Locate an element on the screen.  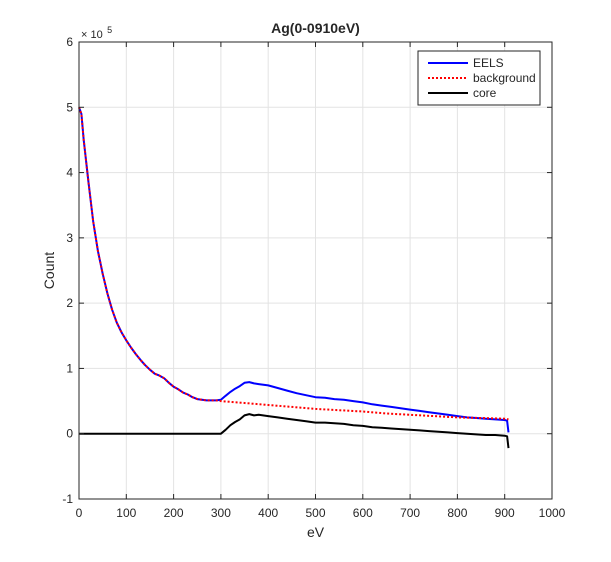
x-tick-label: 300 is located at coordinates (221, 513).